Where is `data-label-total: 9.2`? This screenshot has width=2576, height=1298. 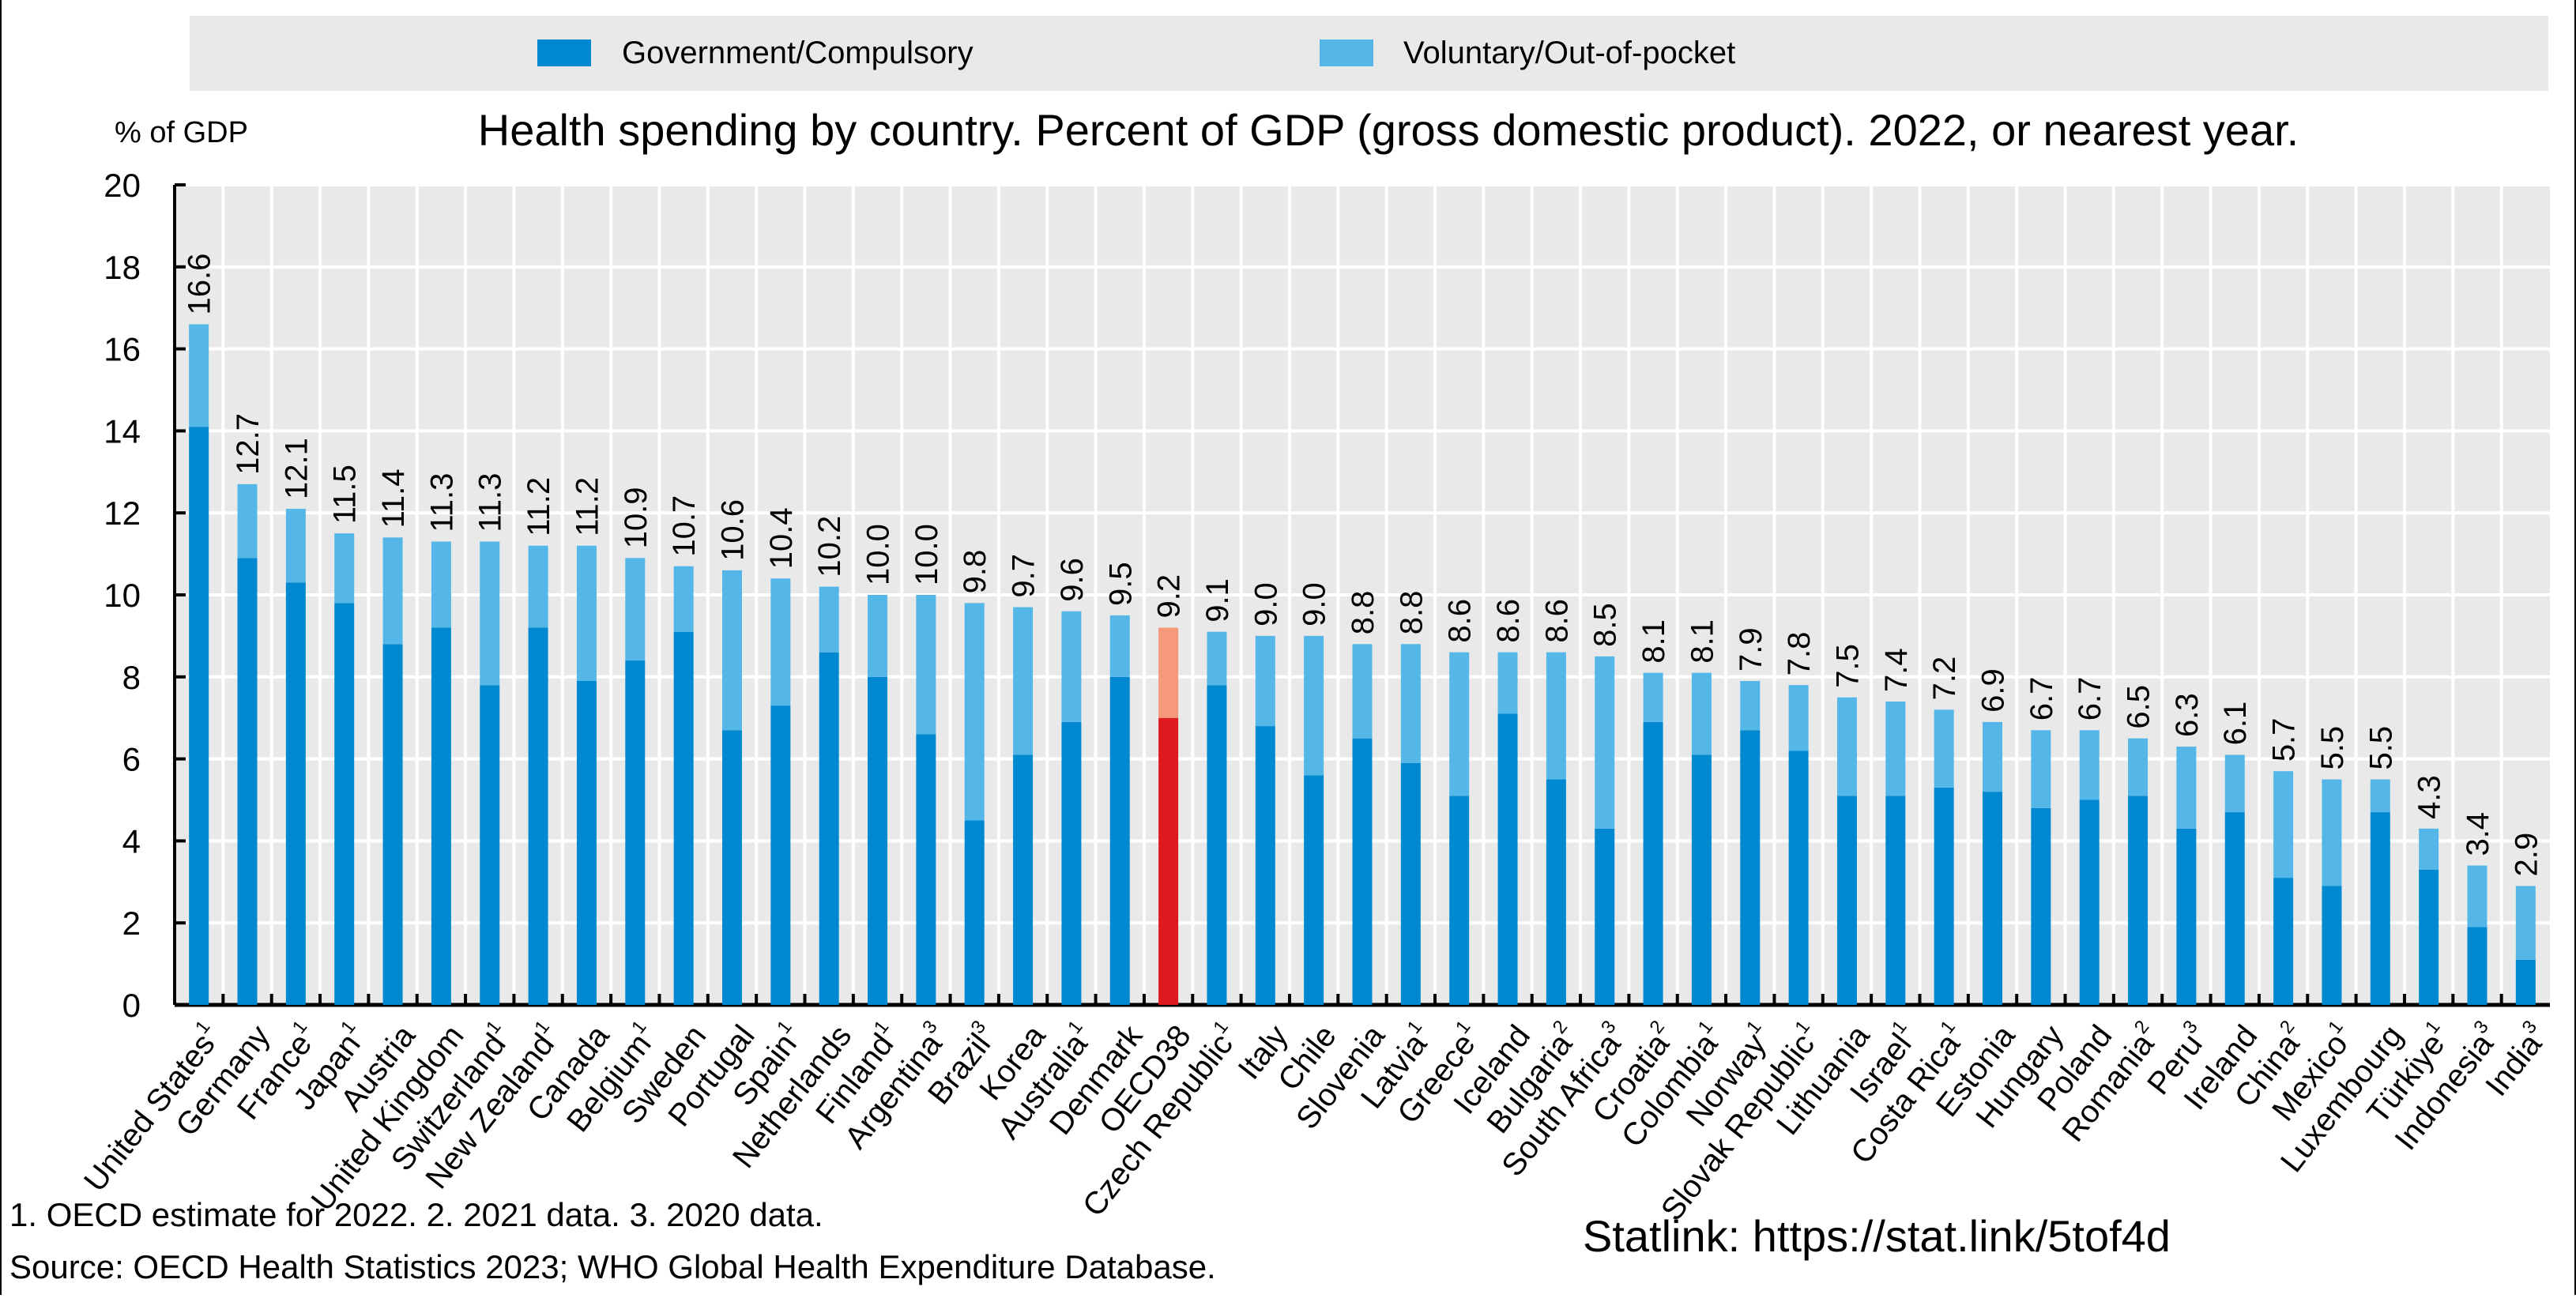 data-label-total: 9.2 is located at coordinates (1169, 596).